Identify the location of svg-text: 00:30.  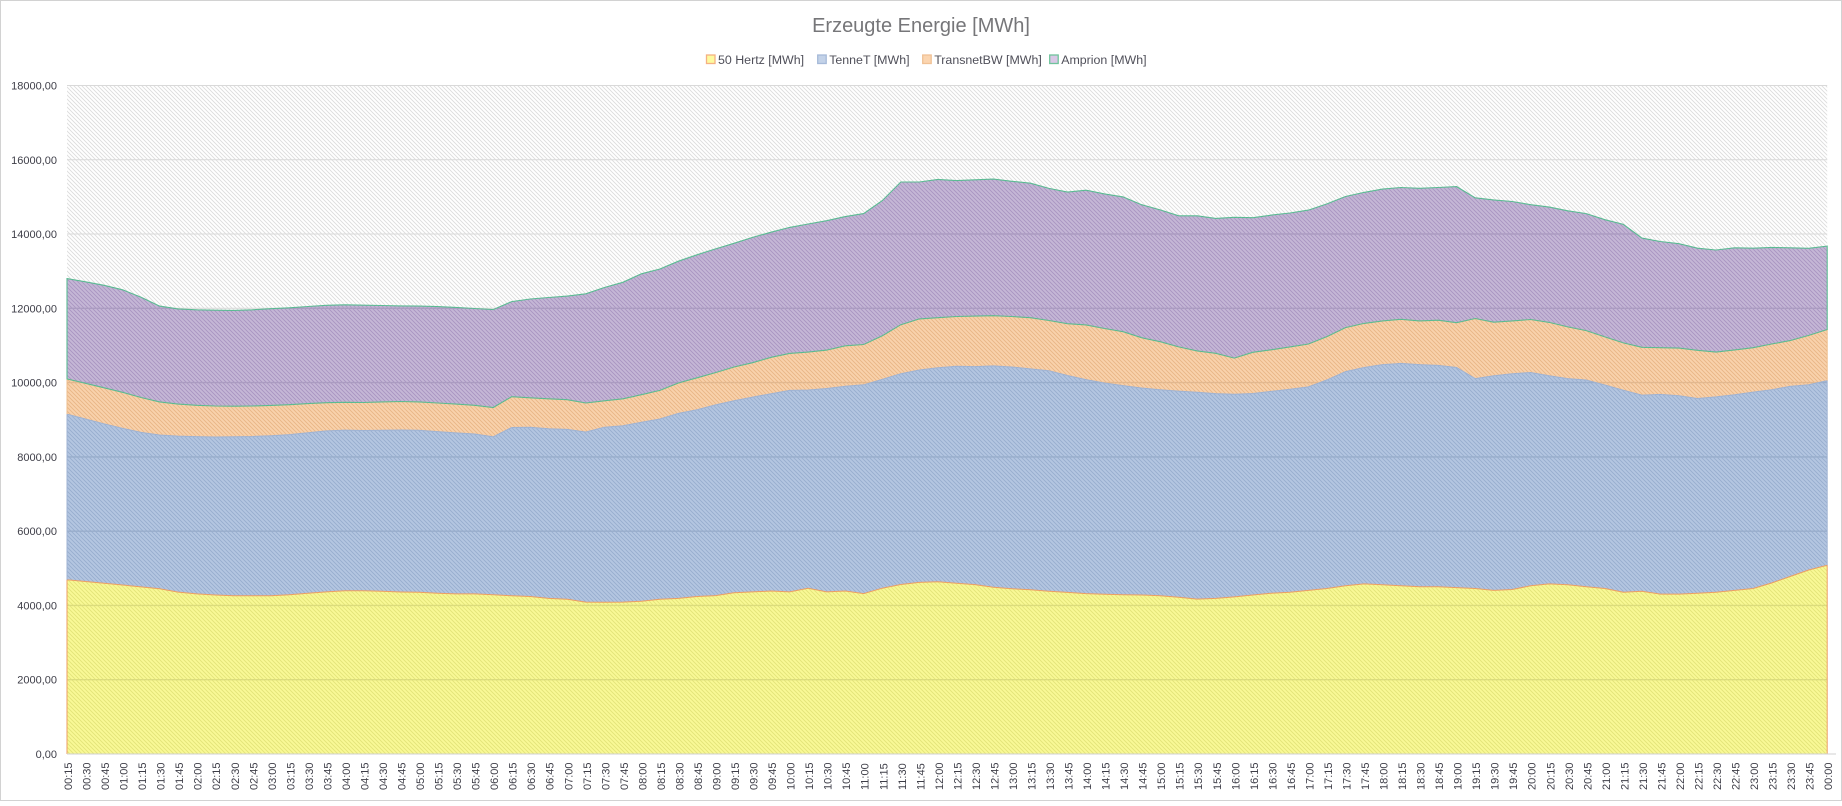
(88, 776).